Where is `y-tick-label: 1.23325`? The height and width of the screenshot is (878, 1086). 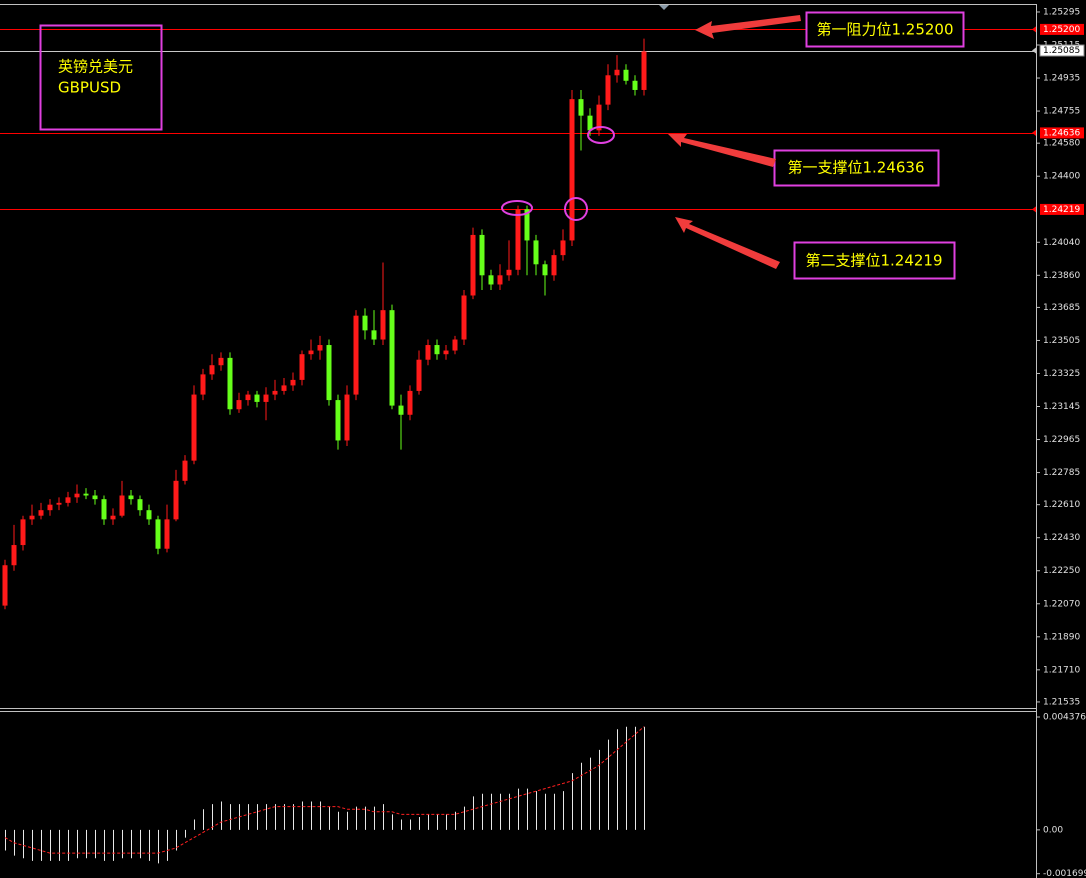
y-tick-label: 1.23325 is located at coordinates (1061, 374).